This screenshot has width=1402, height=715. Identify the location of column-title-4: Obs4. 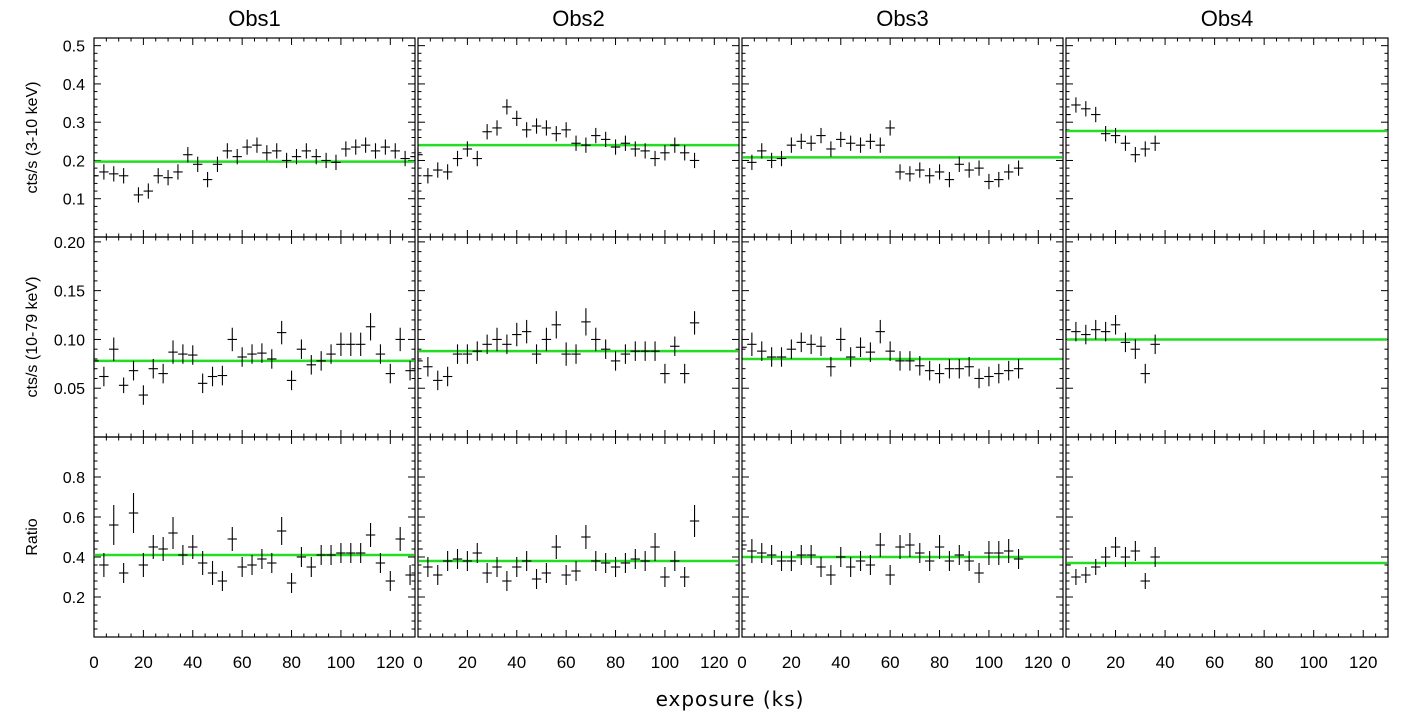
(1227, 18).